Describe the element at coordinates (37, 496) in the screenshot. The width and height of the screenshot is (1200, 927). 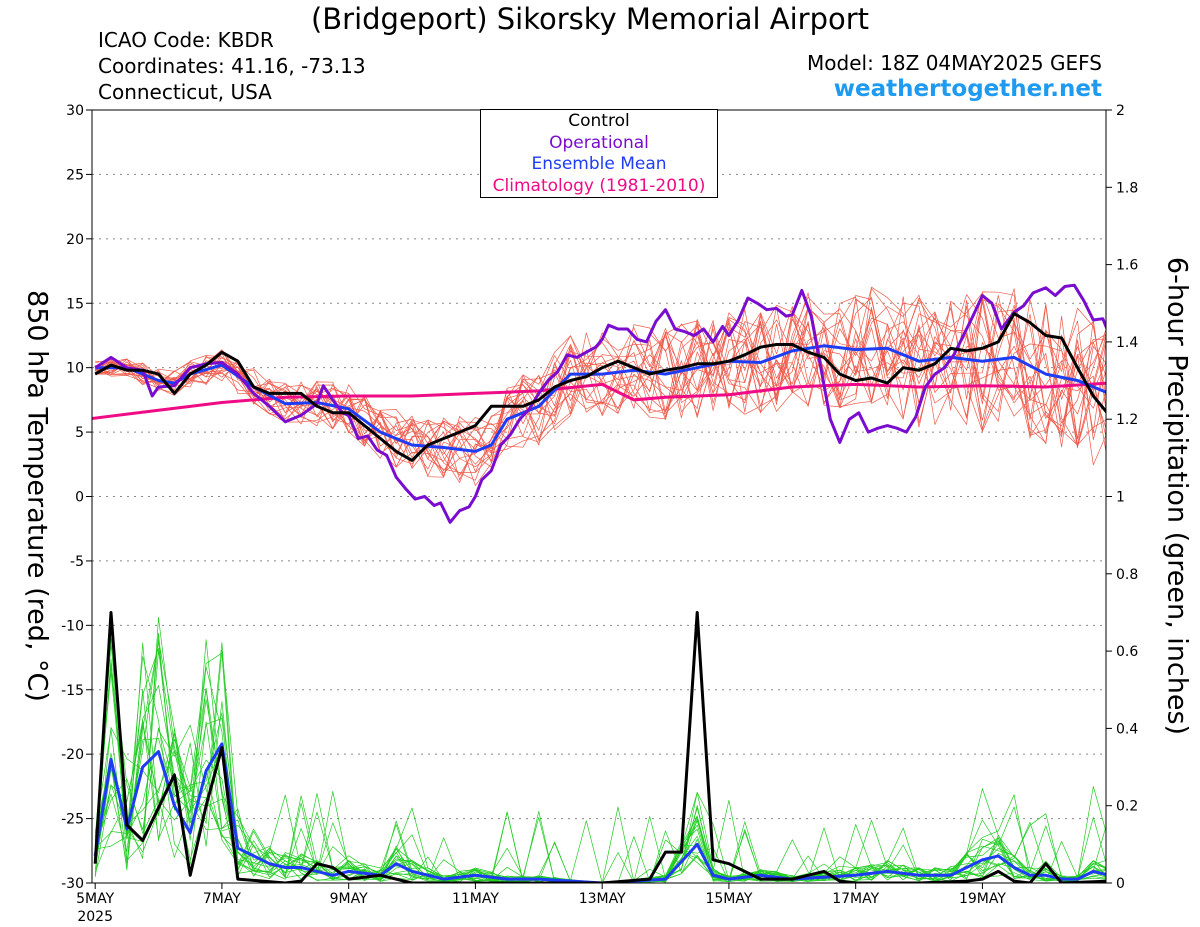
I see `y-axis-label-left: 850 hPa Temperature (red, °C)` at that location.